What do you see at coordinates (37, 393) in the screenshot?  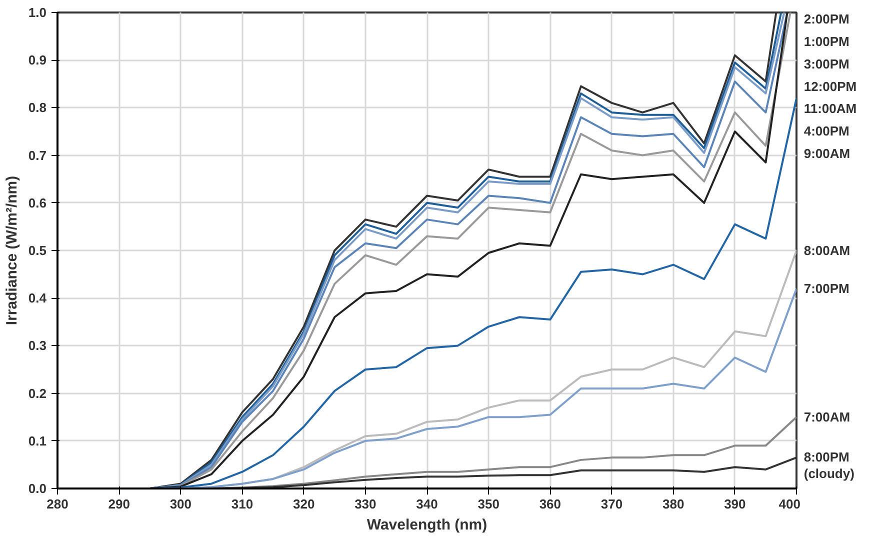 I see `y-tick-label: 0.2` at bounding box center [37, 393].